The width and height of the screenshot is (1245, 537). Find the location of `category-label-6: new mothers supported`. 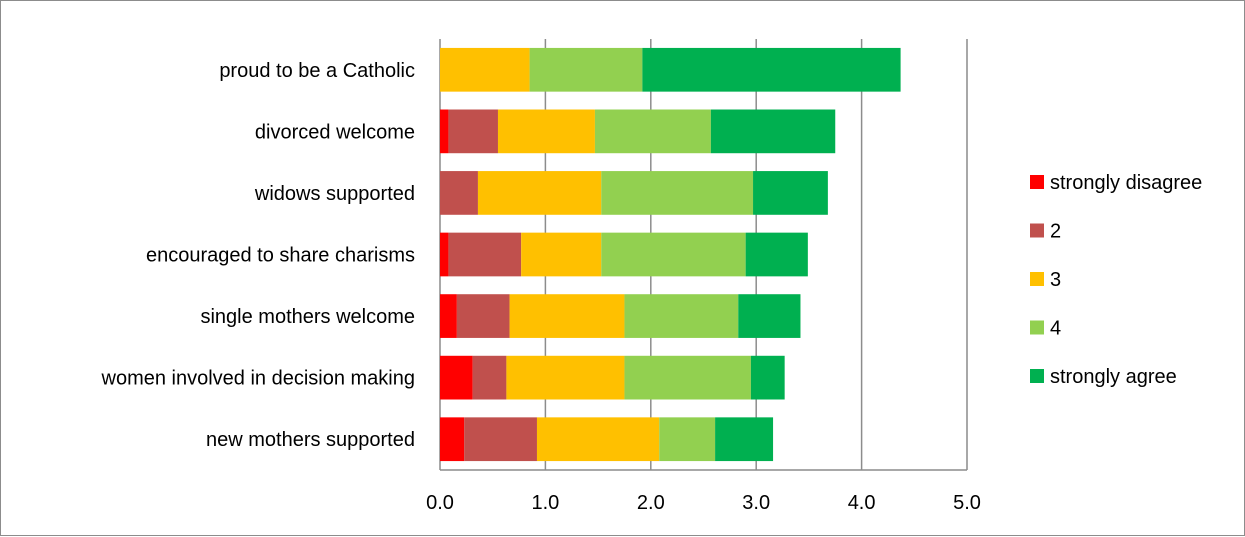

category-label-6: new mothers supported is located at coordinates (310, 440).